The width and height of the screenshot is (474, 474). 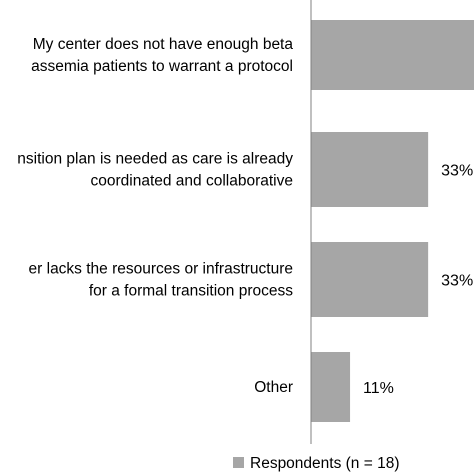 What do you see at coordinates (192, 181) in the screenshot?
I see `category-label: coordinated and collaborative` at bounding box center [192, 181].